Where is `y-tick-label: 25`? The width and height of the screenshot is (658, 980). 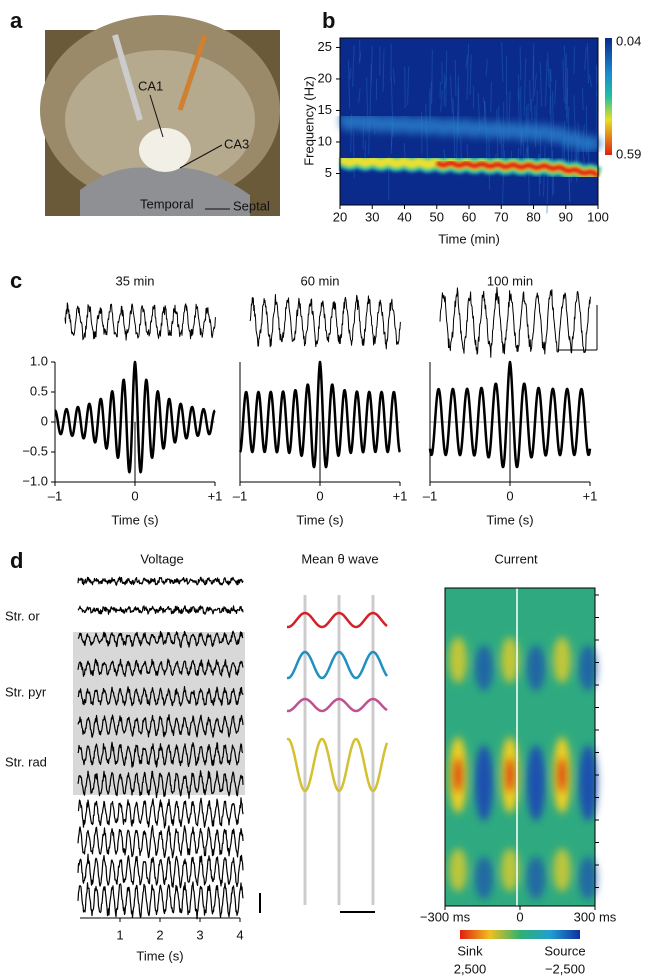
y-tick-label: 25 is located at coordinates (325, 46).